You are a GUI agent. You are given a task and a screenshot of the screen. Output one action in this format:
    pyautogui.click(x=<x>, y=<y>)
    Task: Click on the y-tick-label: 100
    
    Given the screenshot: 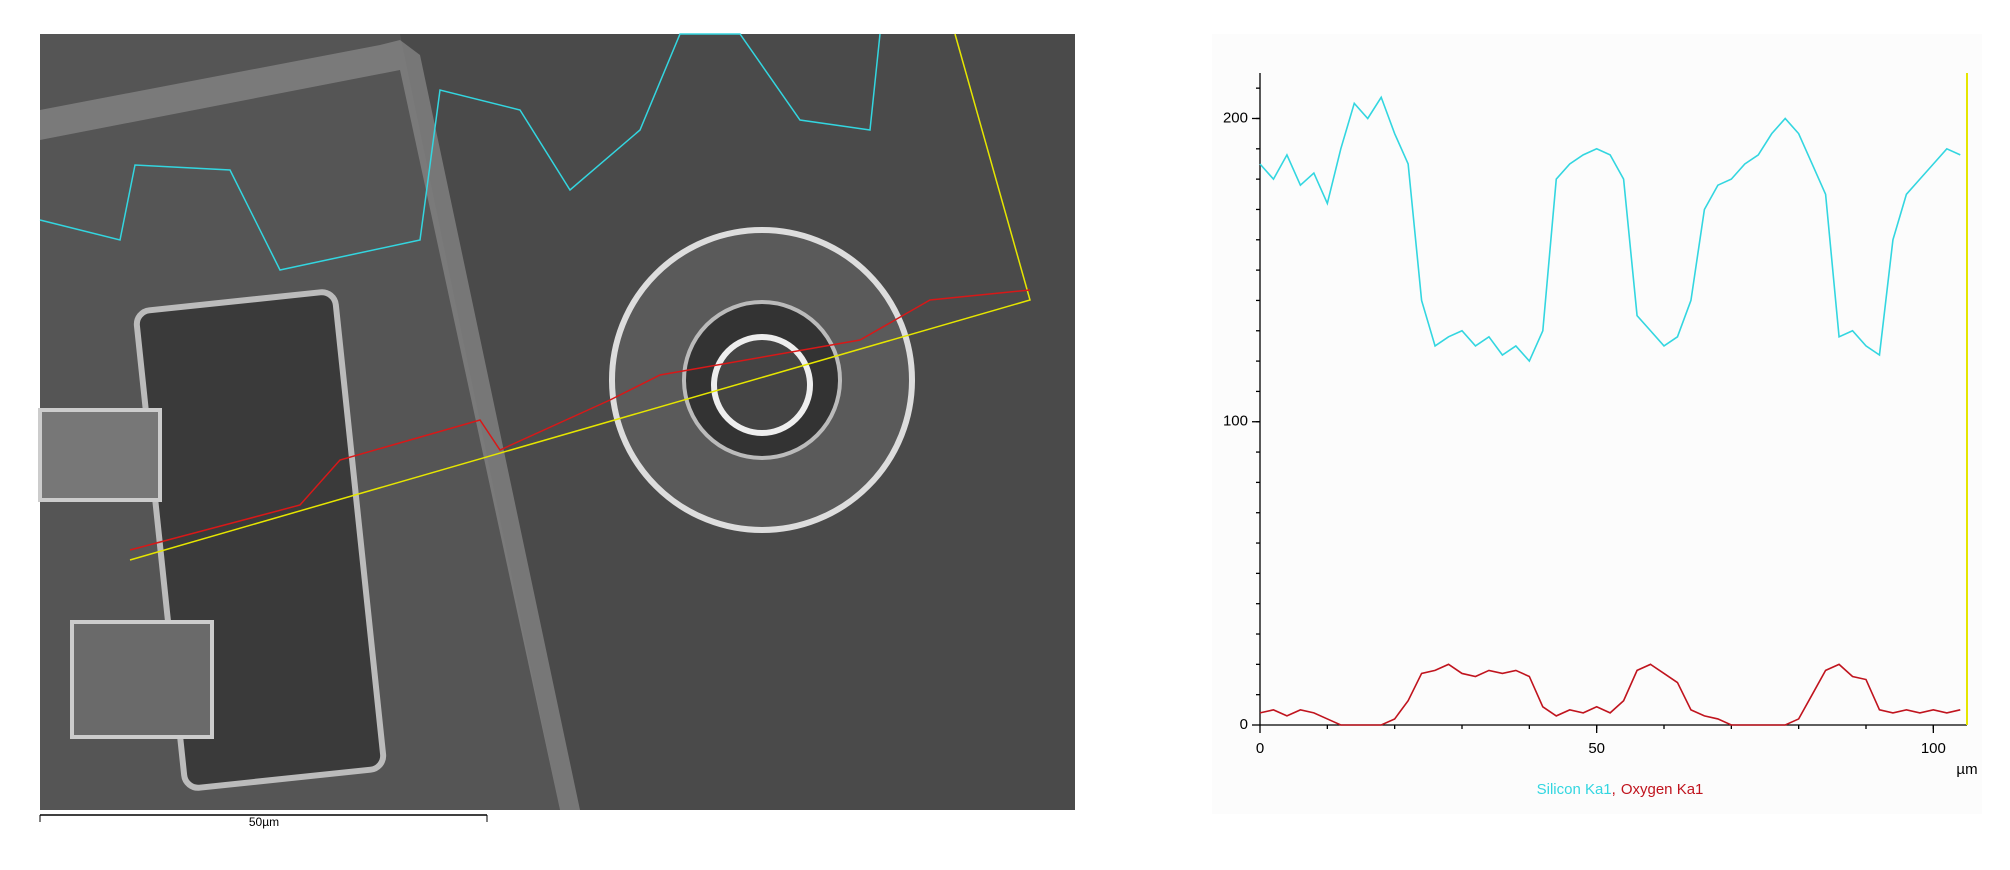 What is the action you would take?
    pyautogui.click(x=1235, y=421)
    